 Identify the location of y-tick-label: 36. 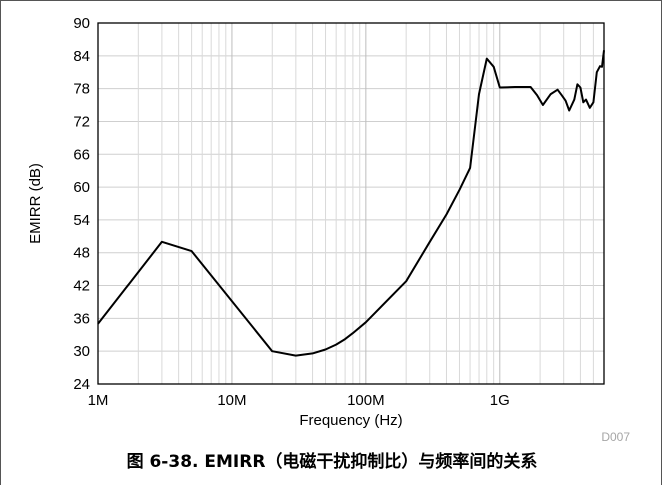
(81, 318).